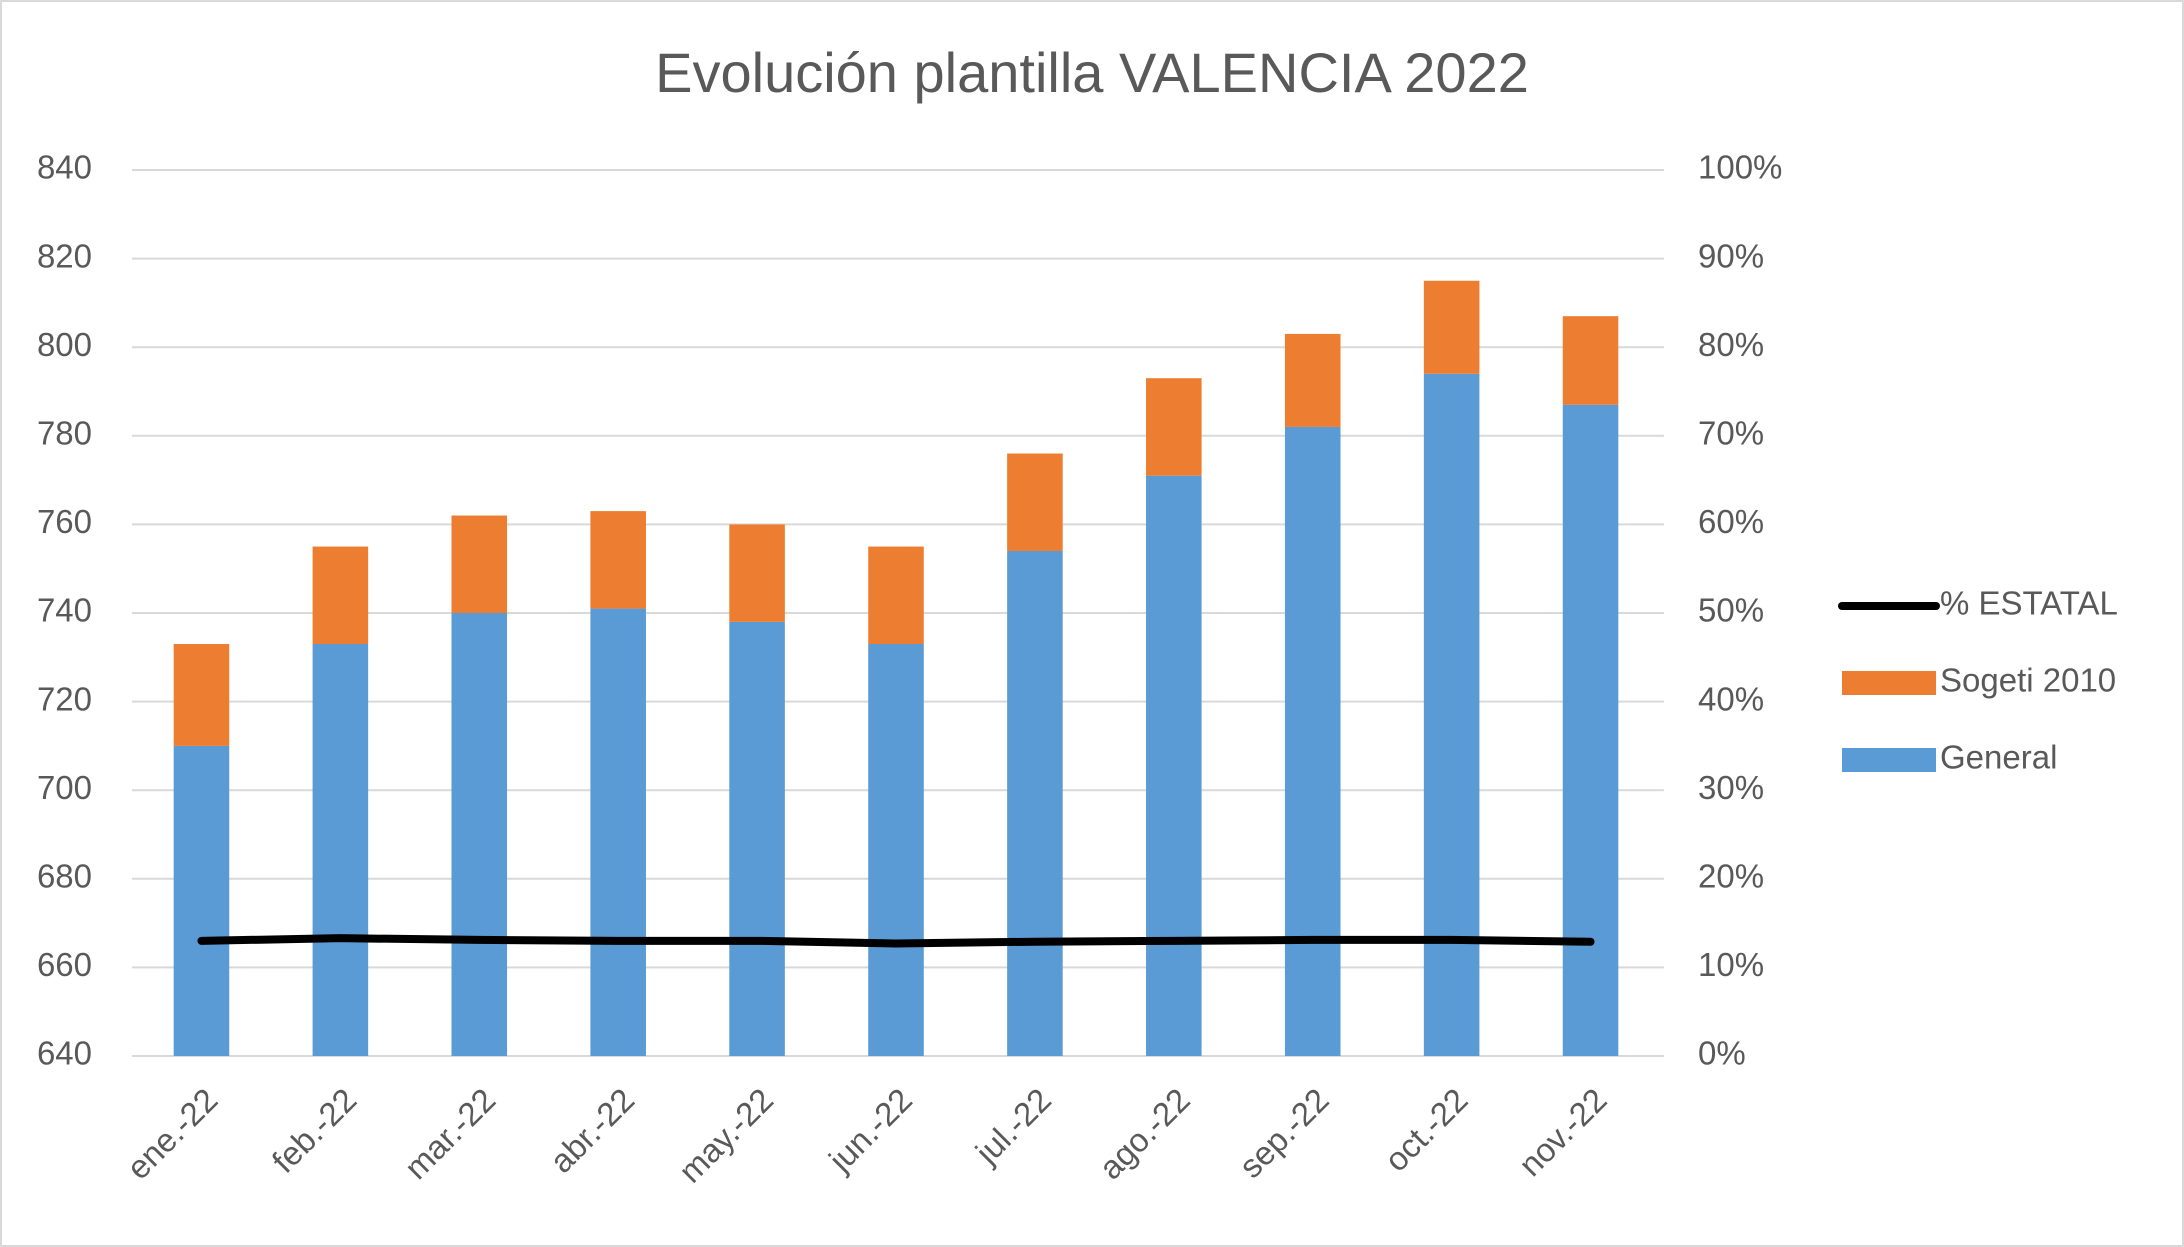 The height and width of the screenshot is (1247, 2184). Describe the element at coordinates (2029, 603) in the screenshot. I see `legend-label: % ESTATAL` at that location.